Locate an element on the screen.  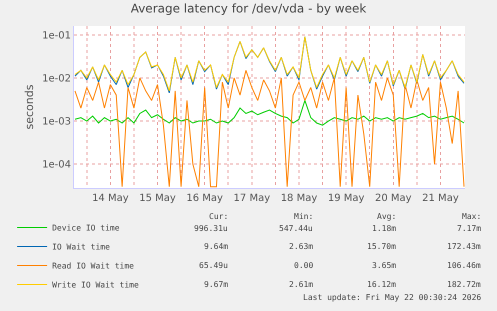
x-tick-label: 20 May is located at coordinates (393, 198).